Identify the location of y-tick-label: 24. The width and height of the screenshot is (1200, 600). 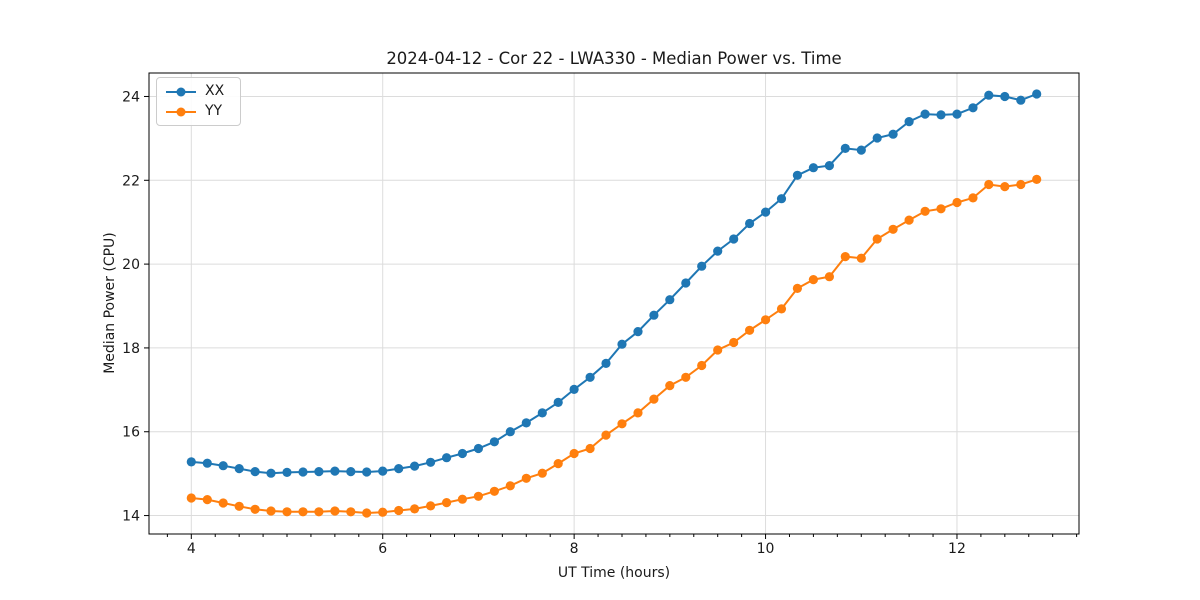
(131, 97).